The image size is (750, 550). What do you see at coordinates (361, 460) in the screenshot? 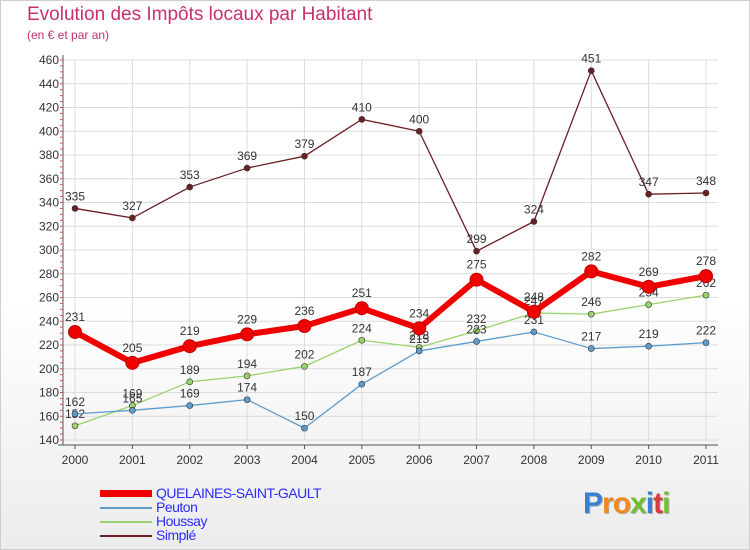
I see `x-tick-label: 2005` at bounding box center [361, 460].